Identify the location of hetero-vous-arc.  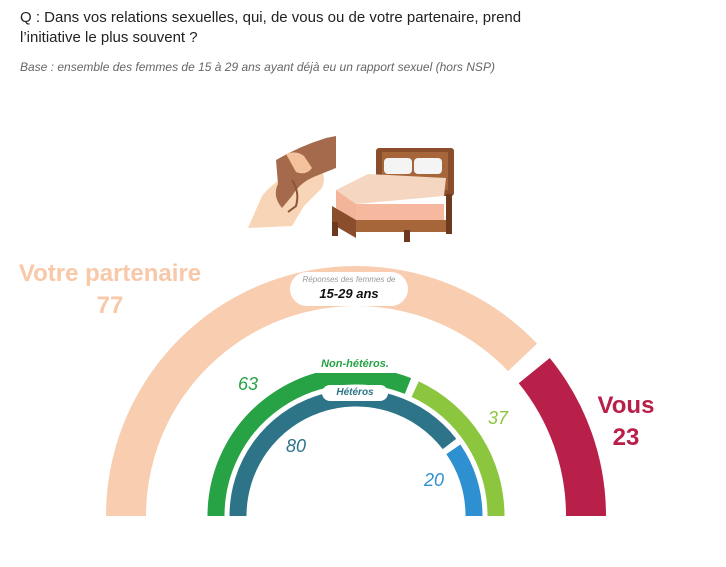
(464, 480).